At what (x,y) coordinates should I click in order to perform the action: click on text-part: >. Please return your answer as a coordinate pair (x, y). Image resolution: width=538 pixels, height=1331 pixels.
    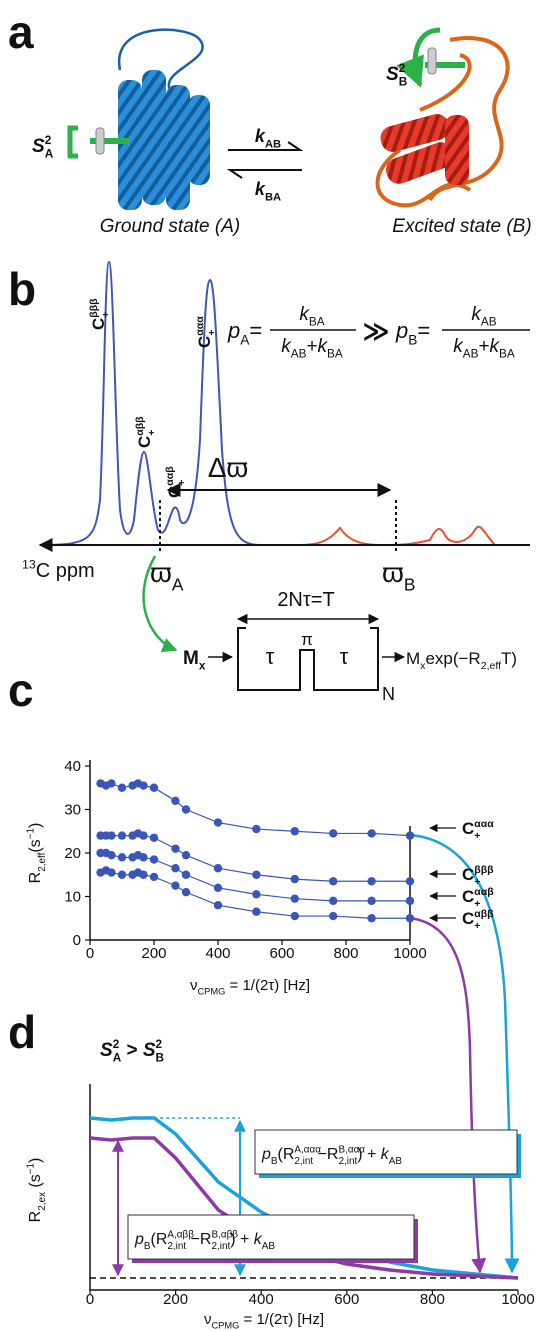
    Looking at the image, I should click on (132, 1050).